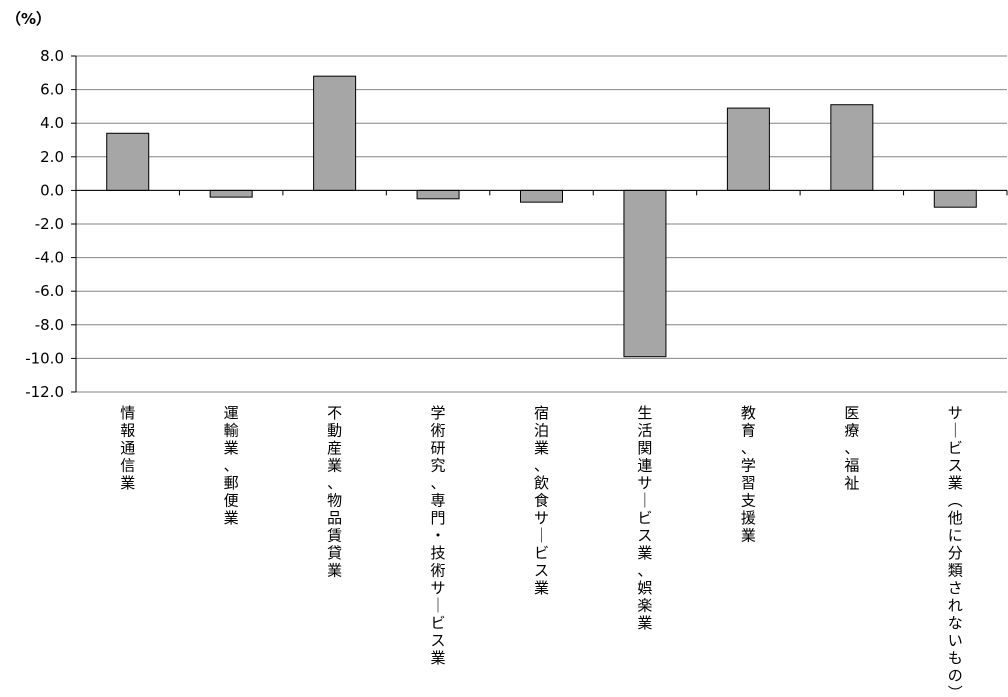  What do you see at coordinates (438, 535) in the screenshot?
I see `x-category-label: 学術研究、専門・技術サ｜ビス業` at bounding box center [438, 535].